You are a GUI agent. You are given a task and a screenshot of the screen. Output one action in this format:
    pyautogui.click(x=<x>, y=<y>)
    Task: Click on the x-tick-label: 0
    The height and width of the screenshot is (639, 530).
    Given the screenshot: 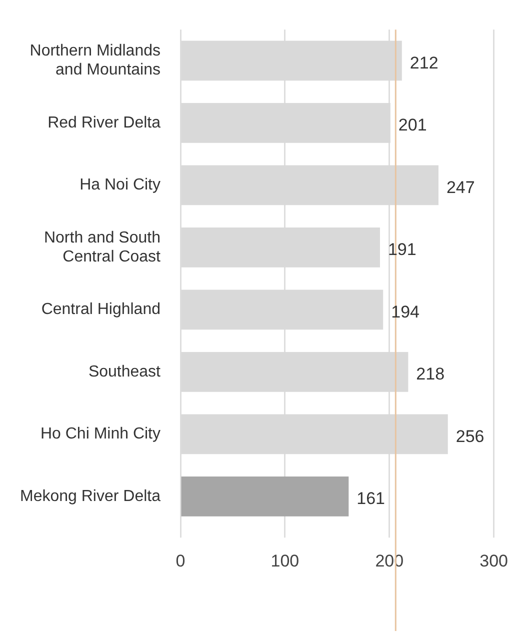 What is the action you would take?
    pyautogui.click(x=181, y=560)
    